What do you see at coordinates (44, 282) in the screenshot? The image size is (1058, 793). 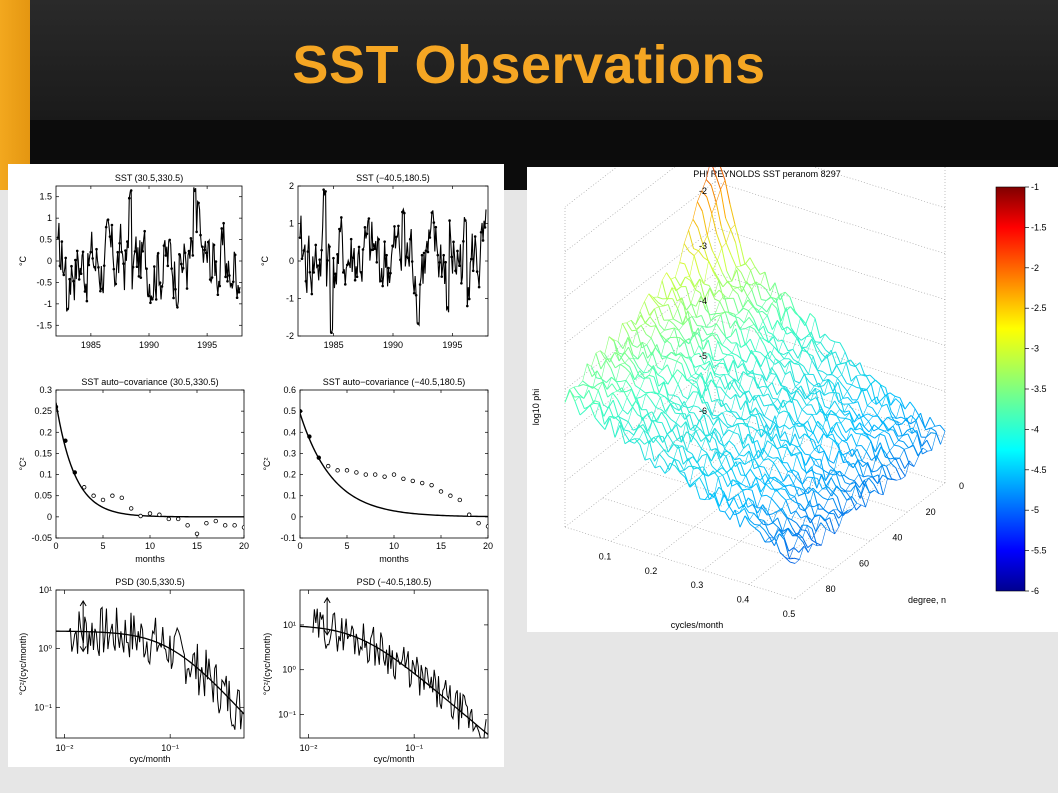 I see `y-tick-label: -0.5` at bounding box center [44, 282].